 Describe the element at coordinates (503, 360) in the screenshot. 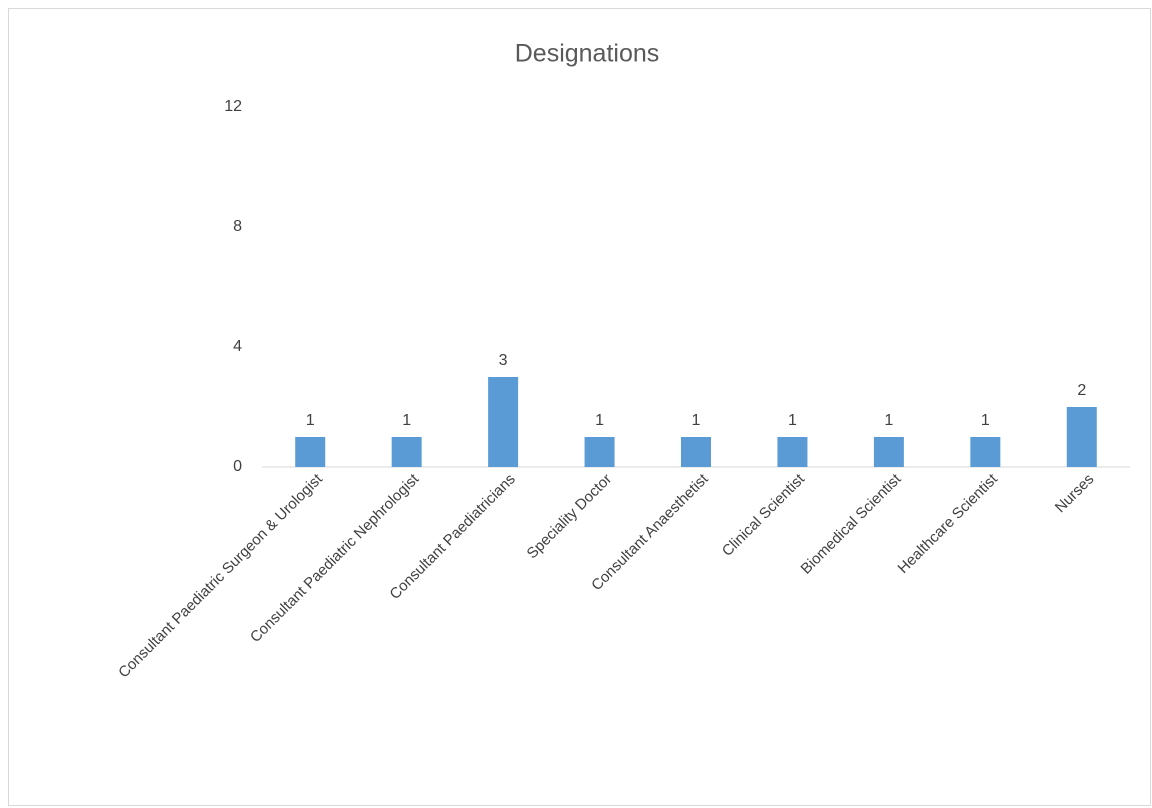

I see `data-label: 3` at that location.